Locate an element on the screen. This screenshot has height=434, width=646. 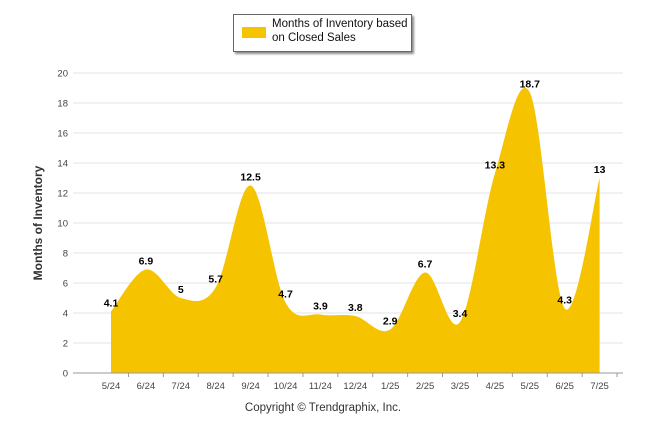
data-label: 4.7 is located at coordinates (285, 295).